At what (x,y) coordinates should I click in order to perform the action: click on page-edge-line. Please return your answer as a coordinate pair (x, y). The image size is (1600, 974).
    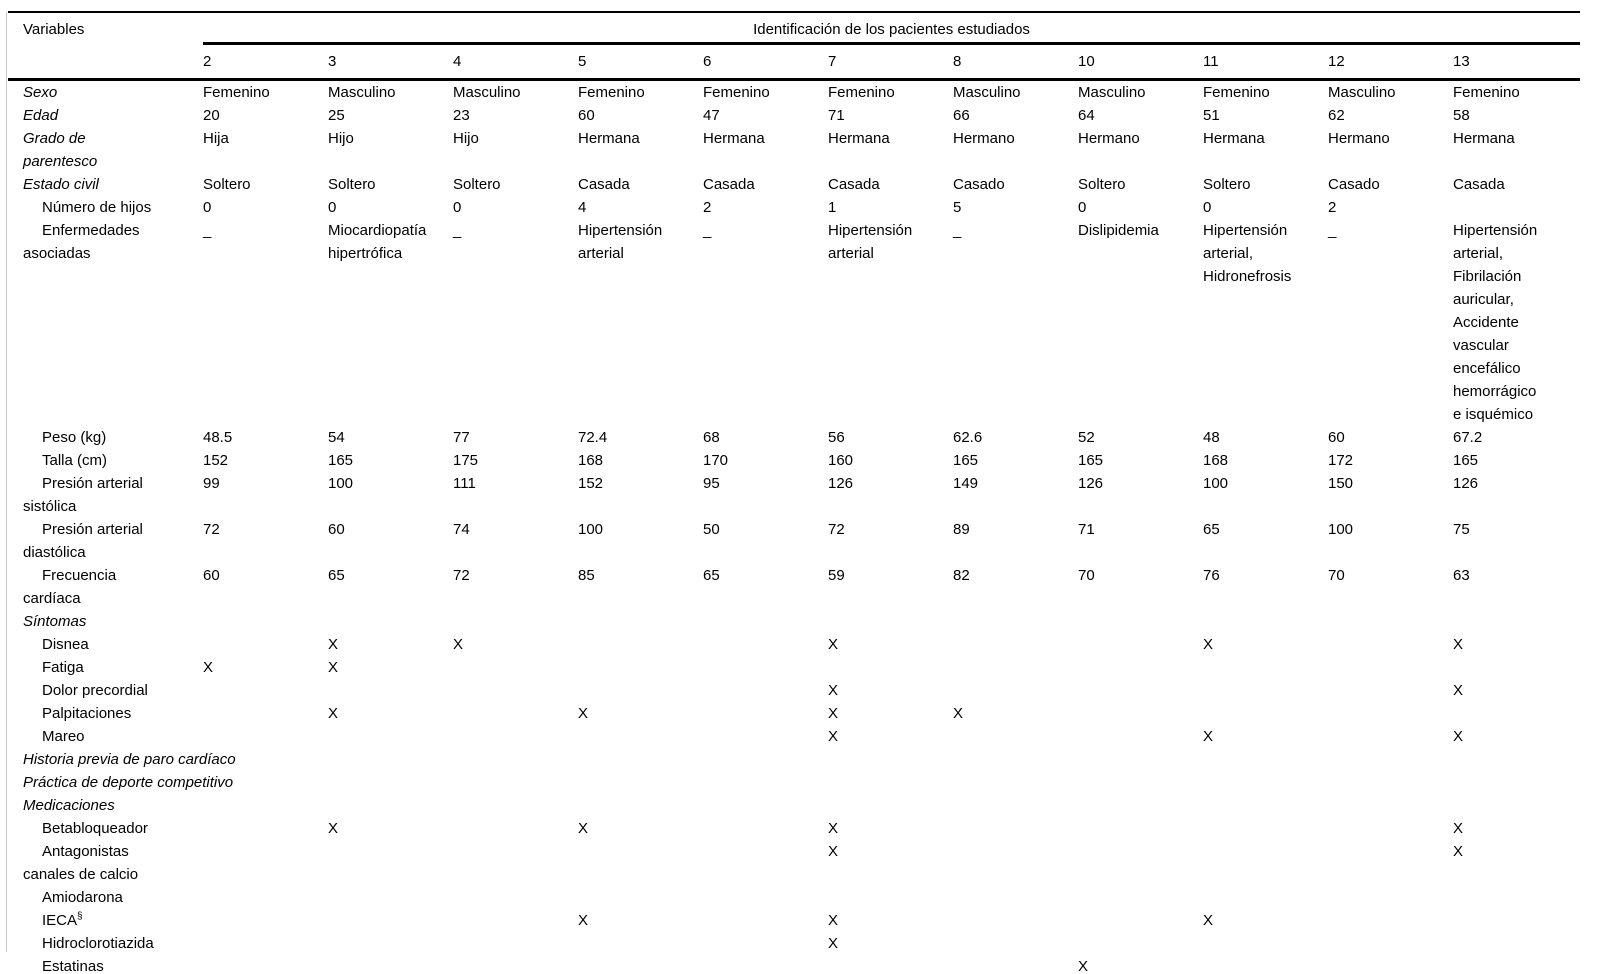
    Looking at the image, I should click on (6, 482).